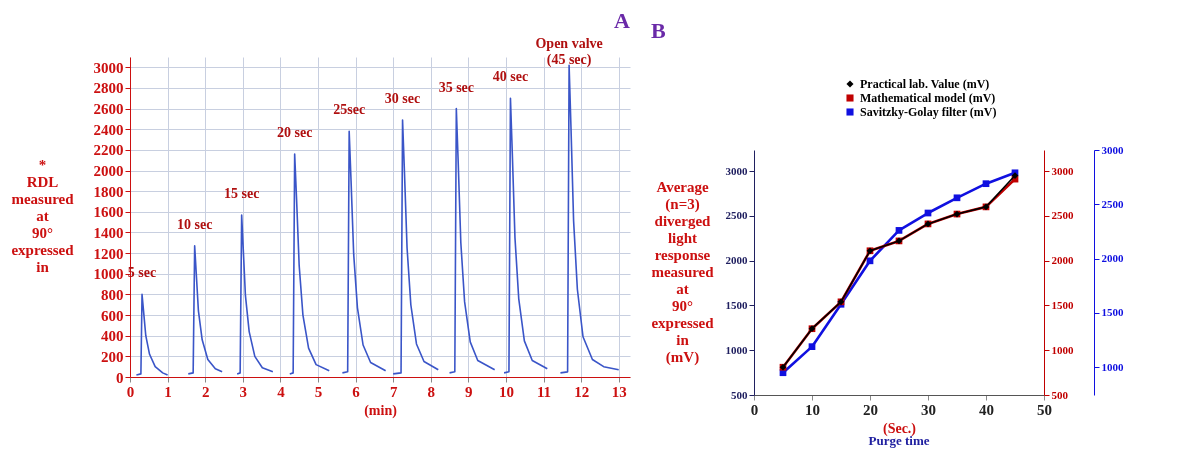  What do you see at coordinates (469, 391) in the screenshot?
I see `x-tick-label: 9` at bounding box center [469, 391].